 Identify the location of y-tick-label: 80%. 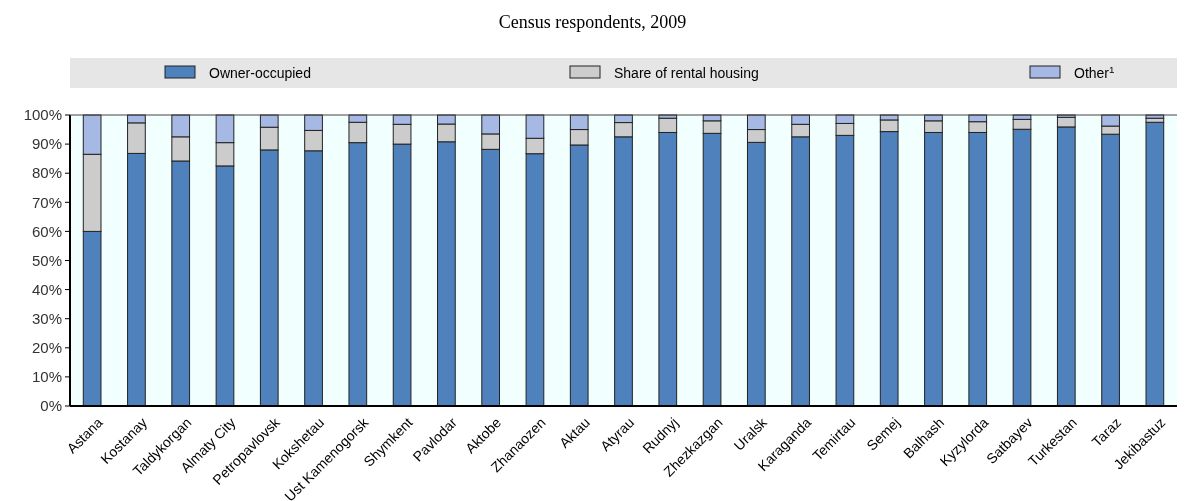
(46, 173).